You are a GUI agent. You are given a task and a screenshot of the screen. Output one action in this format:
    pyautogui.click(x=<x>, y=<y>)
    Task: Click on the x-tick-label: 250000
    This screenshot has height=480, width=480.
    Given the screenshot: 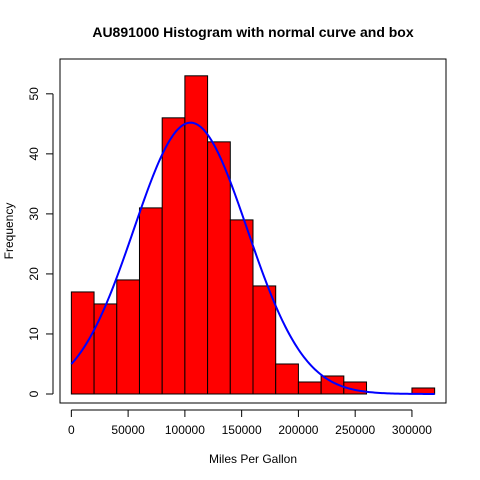 What is the action you would take?
    pyautogui.click(x=355, y=430)
    